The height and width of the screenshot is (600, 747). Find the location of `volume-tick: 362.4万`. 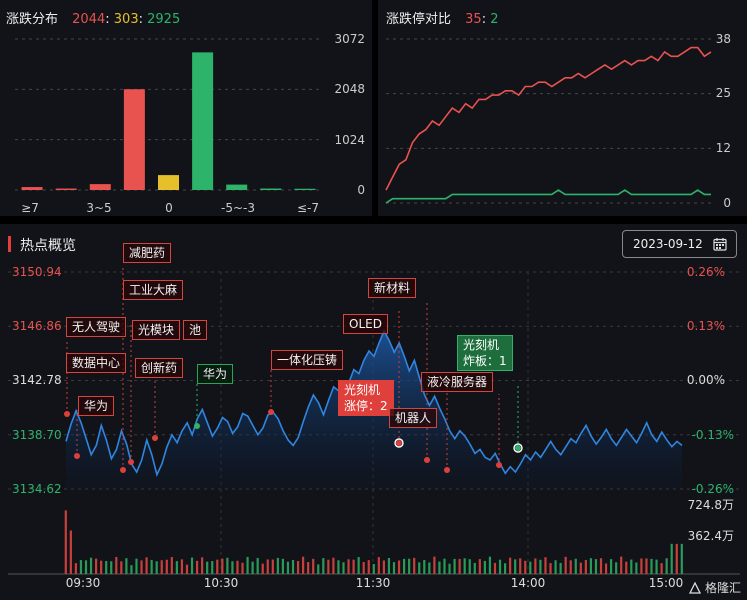

volume-tick: 362.4万 is located at coordinates (711, 536).